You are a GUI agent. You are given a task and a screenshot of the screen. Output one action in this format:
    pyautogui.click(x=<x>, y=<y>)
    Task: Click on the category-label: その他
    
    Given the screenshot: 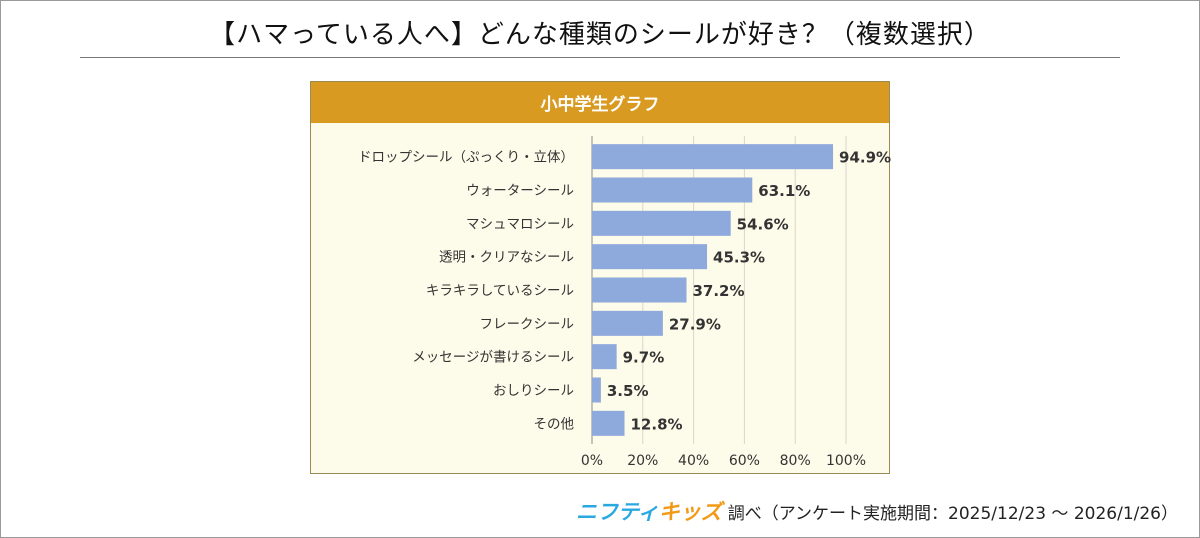 What is the action you would take?
    pyautogui.click(x=554, y=424)
    